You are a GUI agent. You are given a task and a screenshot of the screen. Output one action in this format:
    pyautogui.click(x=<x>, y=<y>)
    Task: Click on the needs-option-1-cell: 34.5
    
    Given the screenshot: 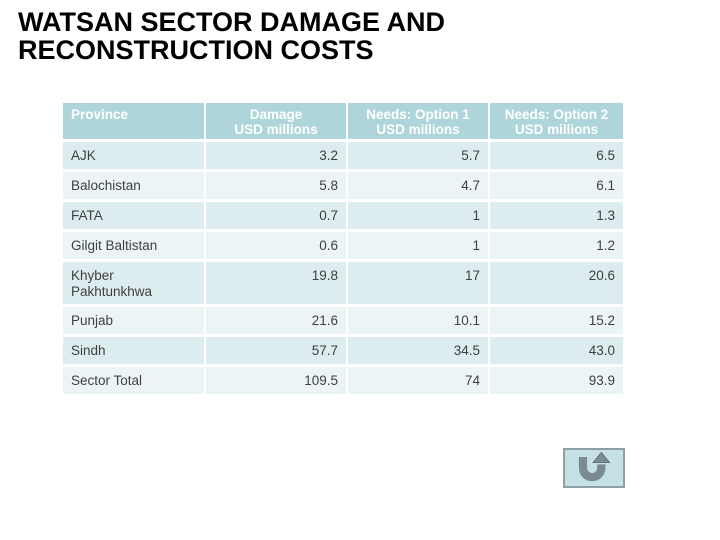 What is the action you would take?
    pyautogui.click(x=418, y=350)
    